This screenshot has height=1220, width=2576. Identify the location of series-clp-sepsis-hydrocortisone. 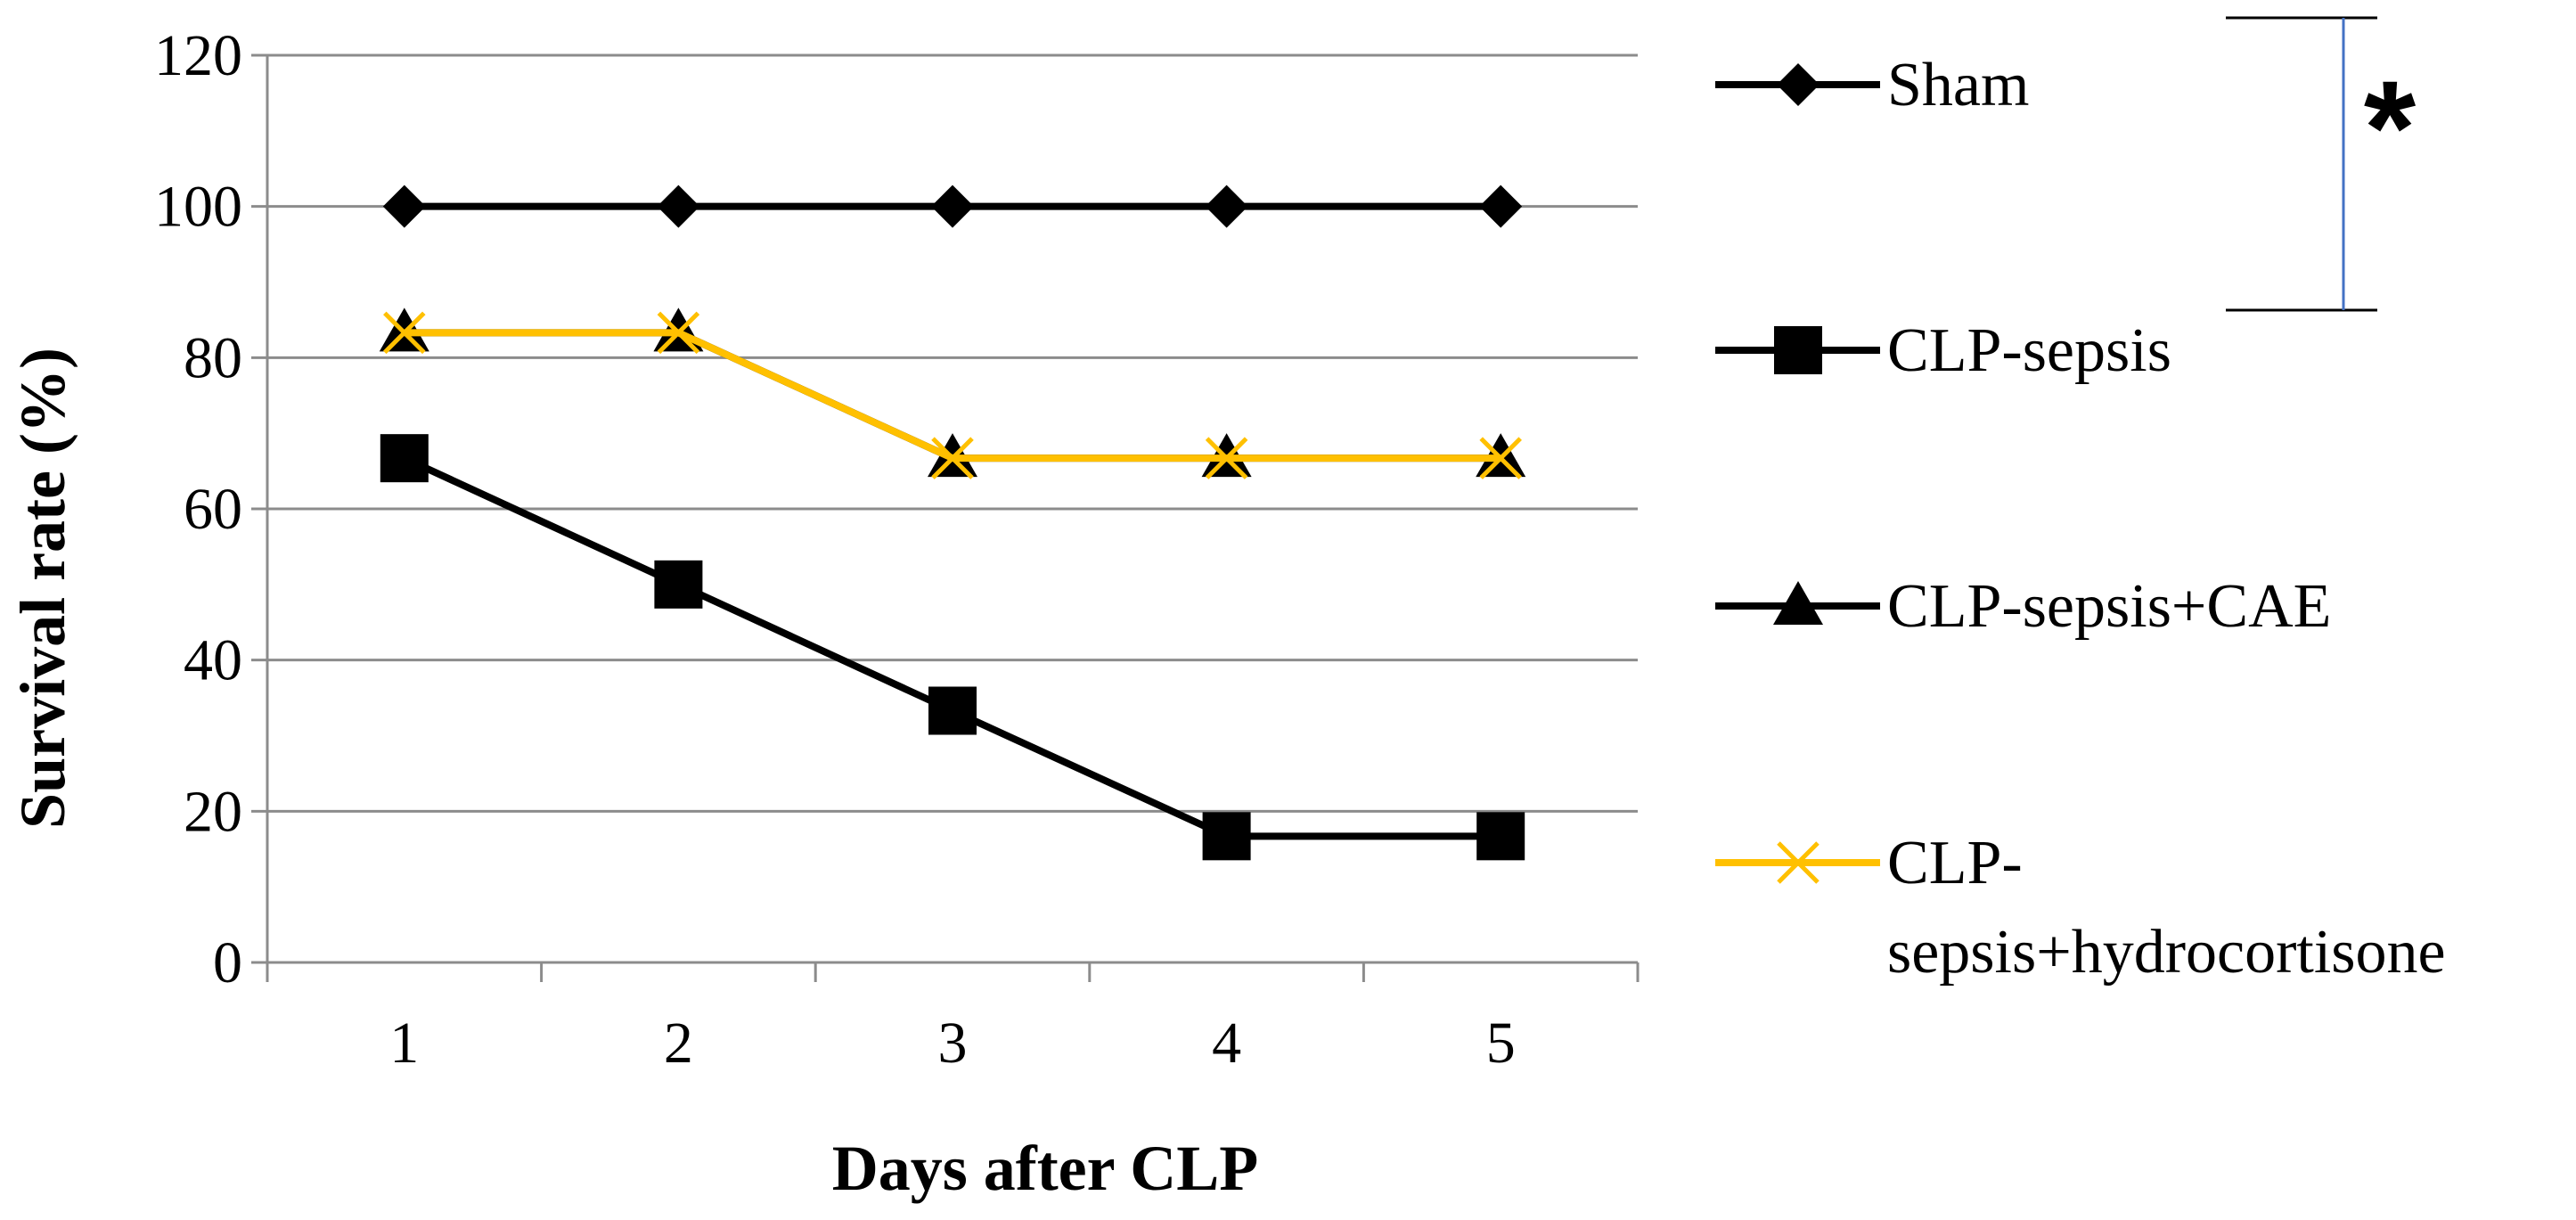
(952, 395).